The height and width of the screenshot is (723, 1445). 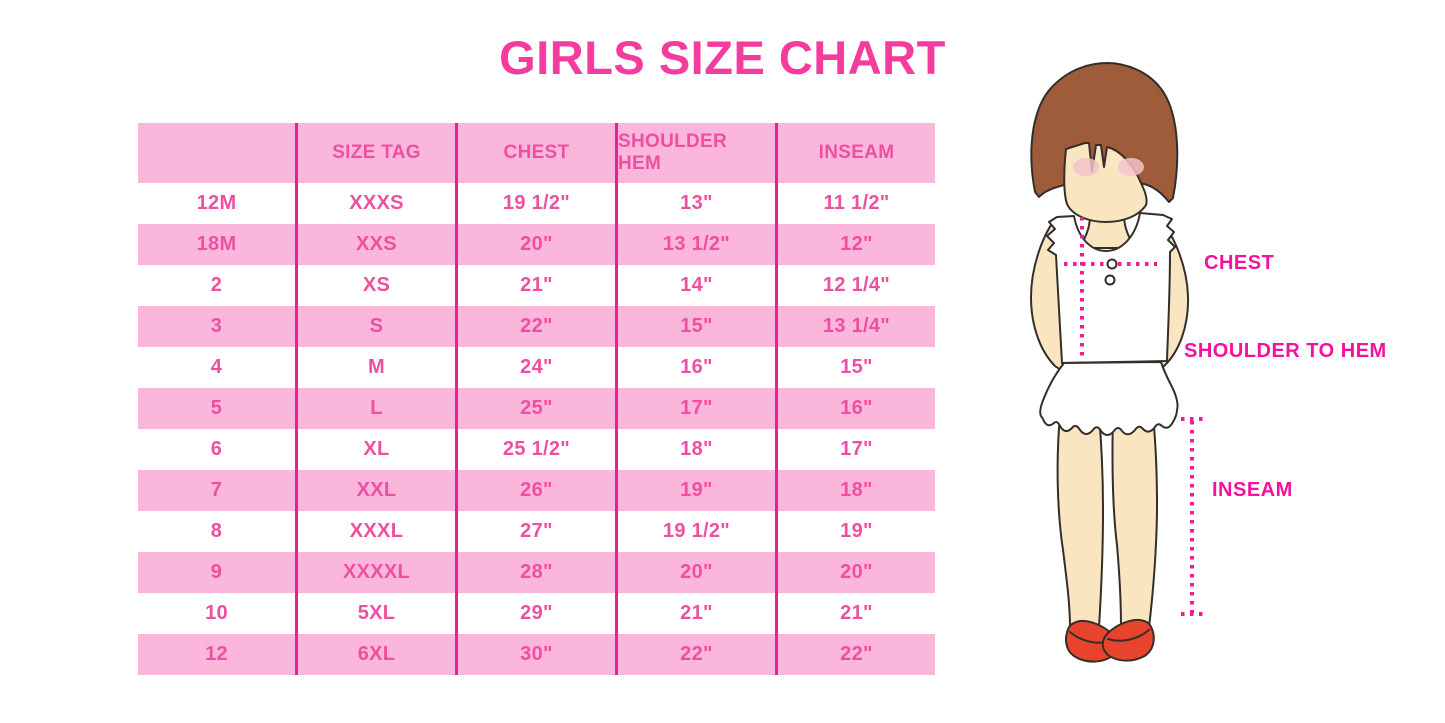 What do you see at coordinates (1128, 635) in the screenshot?
I see `shoe-right-strap` at bounding box center [1128, 635].